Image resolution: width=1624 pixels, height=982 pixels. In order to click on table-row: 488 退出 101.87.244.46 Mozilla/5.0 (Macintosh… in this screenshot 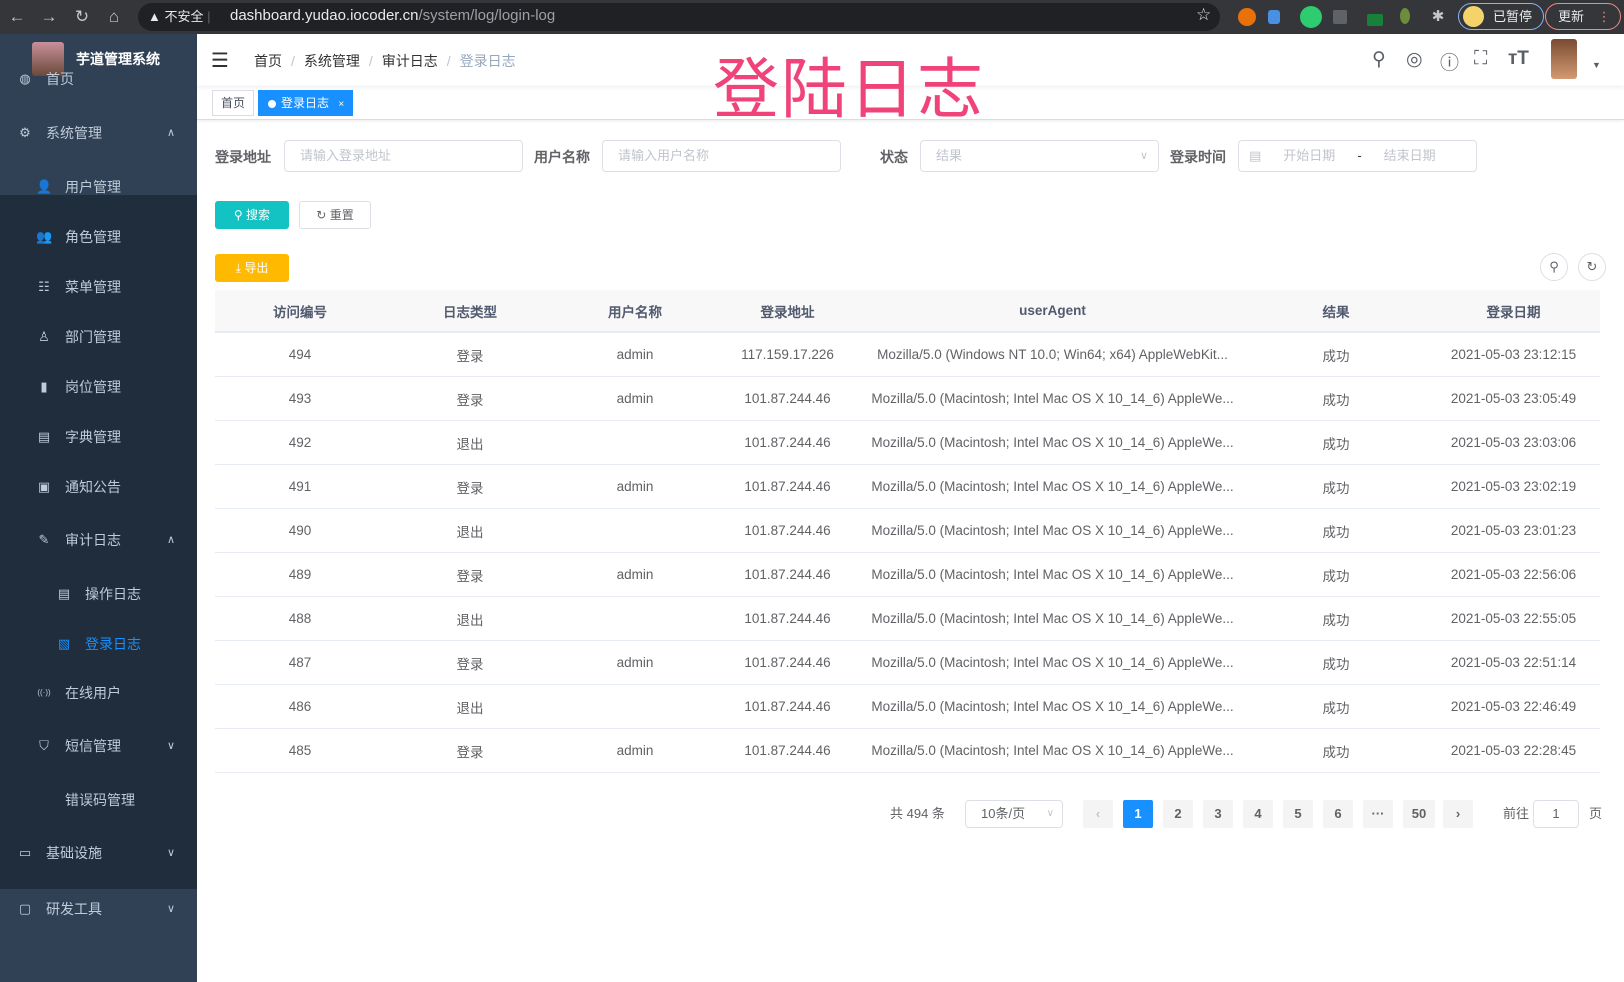, I will do `click(907, 619)`.